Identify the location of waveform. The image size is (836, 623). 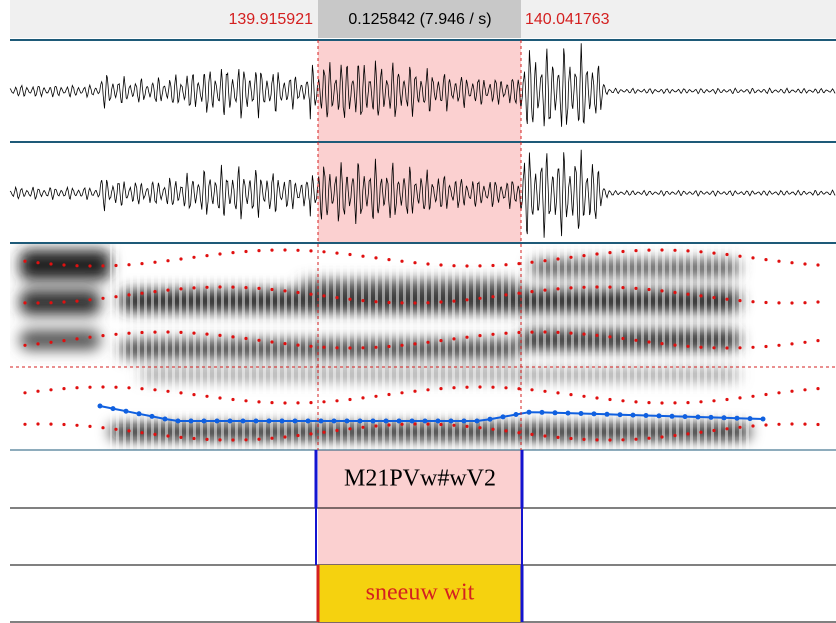
(422, 85).